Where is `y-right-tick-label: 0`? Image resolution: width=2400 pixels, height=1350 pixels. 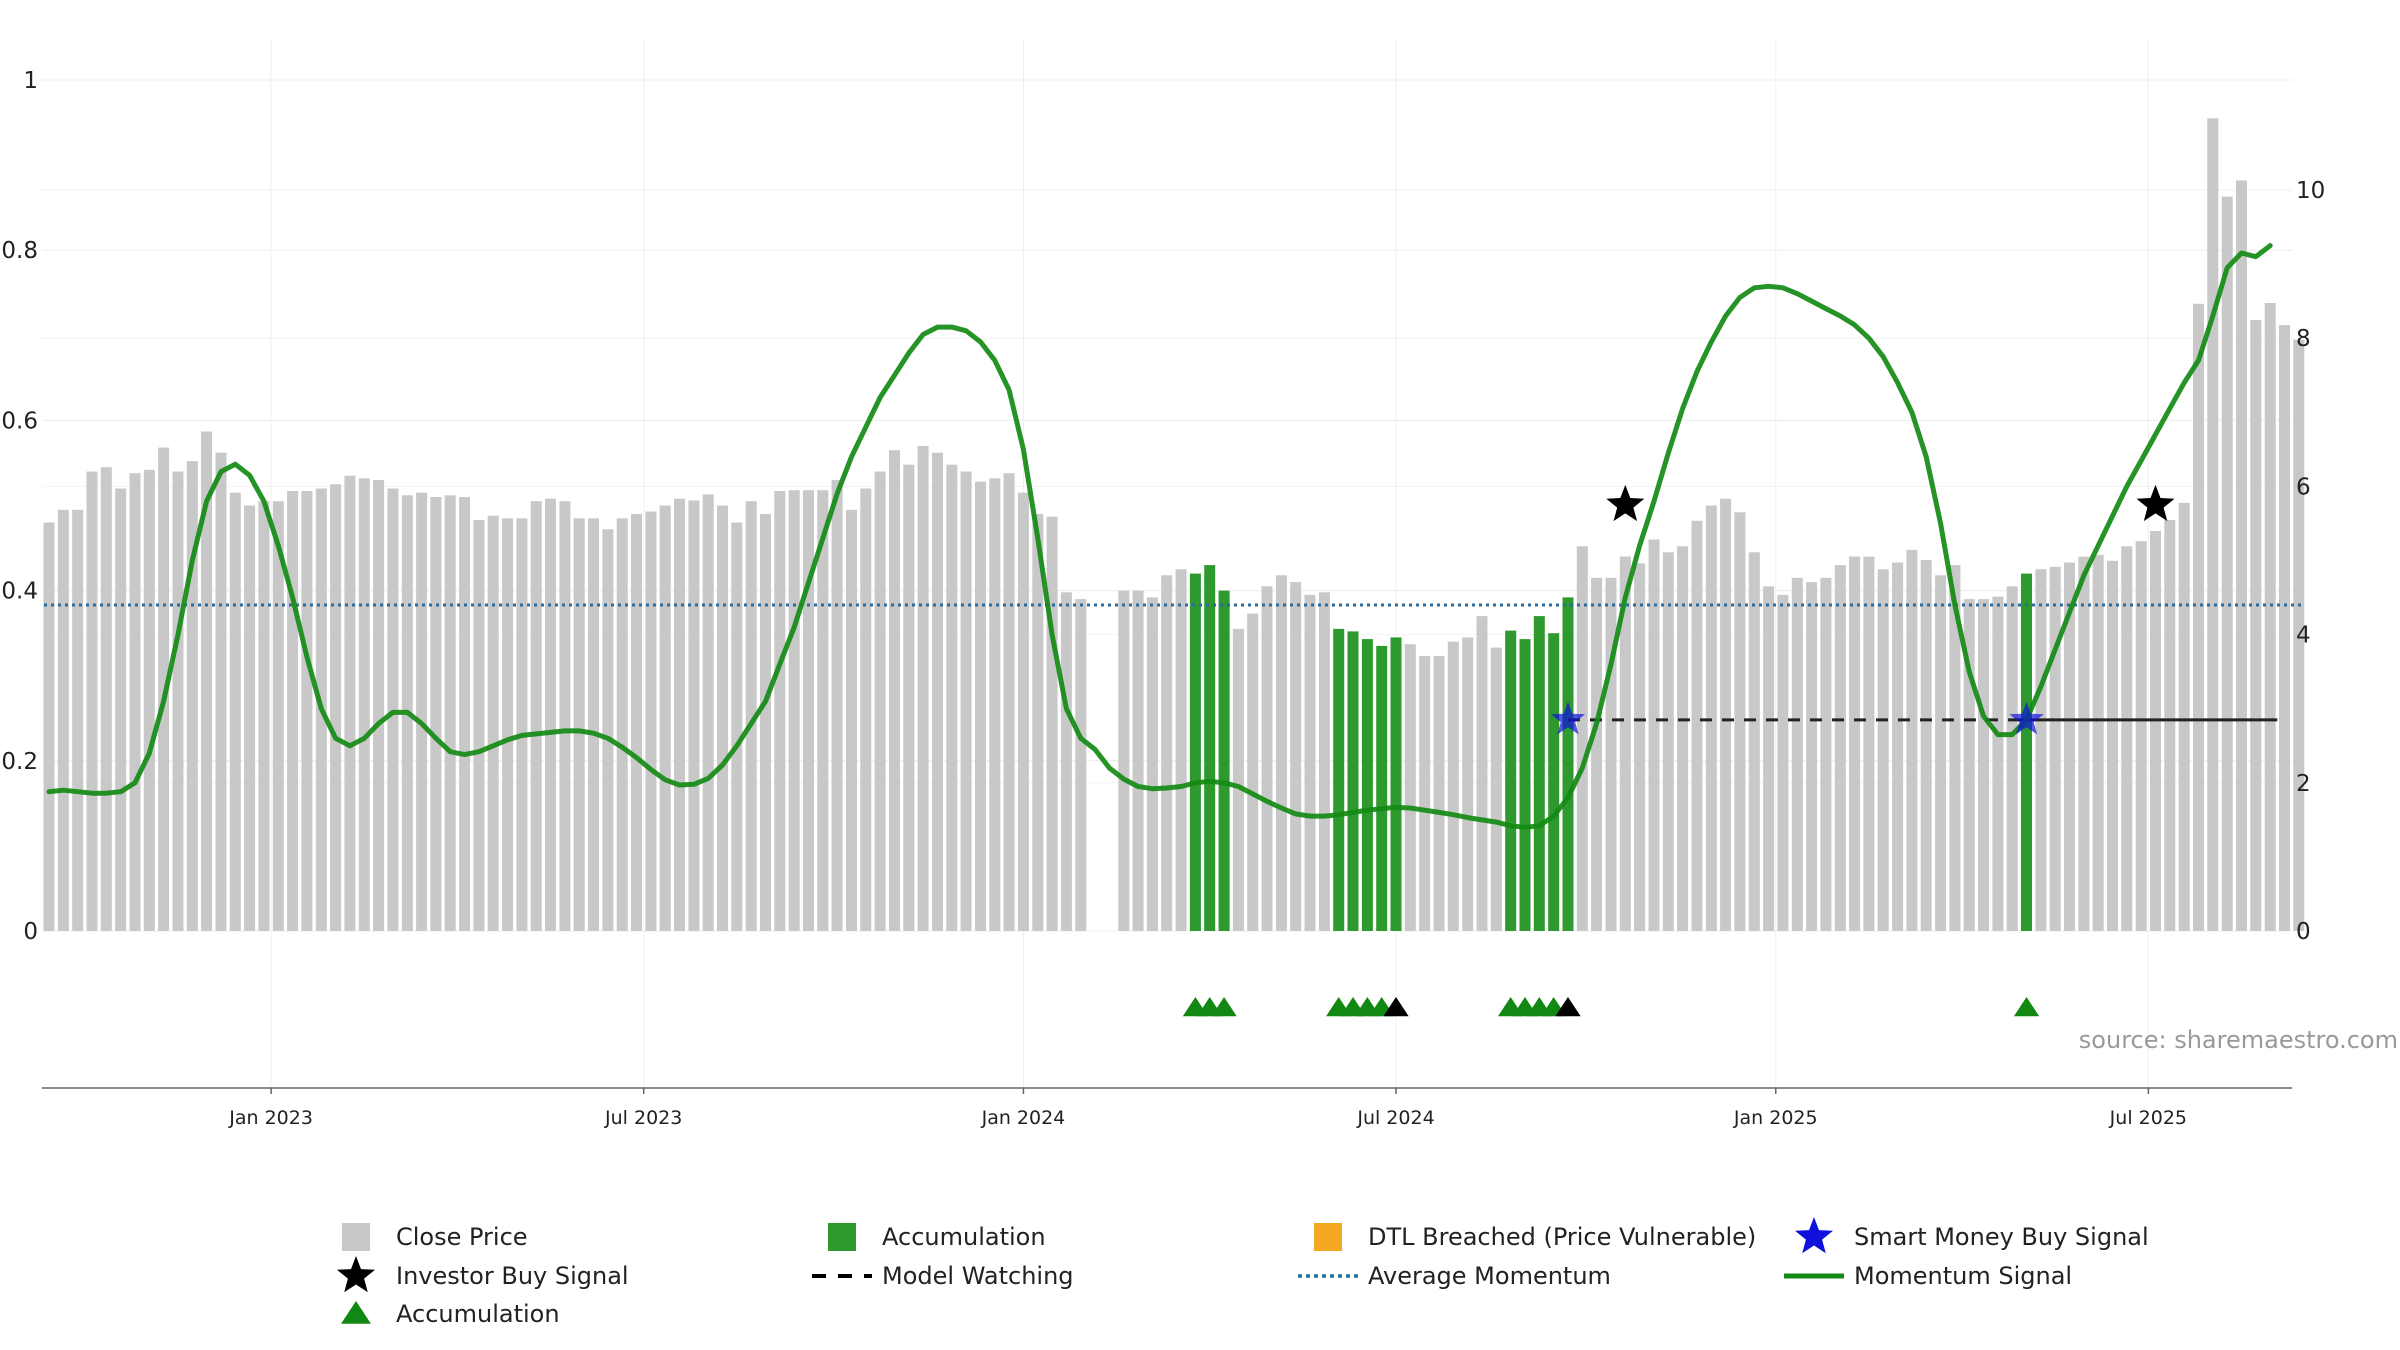
y-right-tick-label: 0 is located at coordinates (2303, 932).